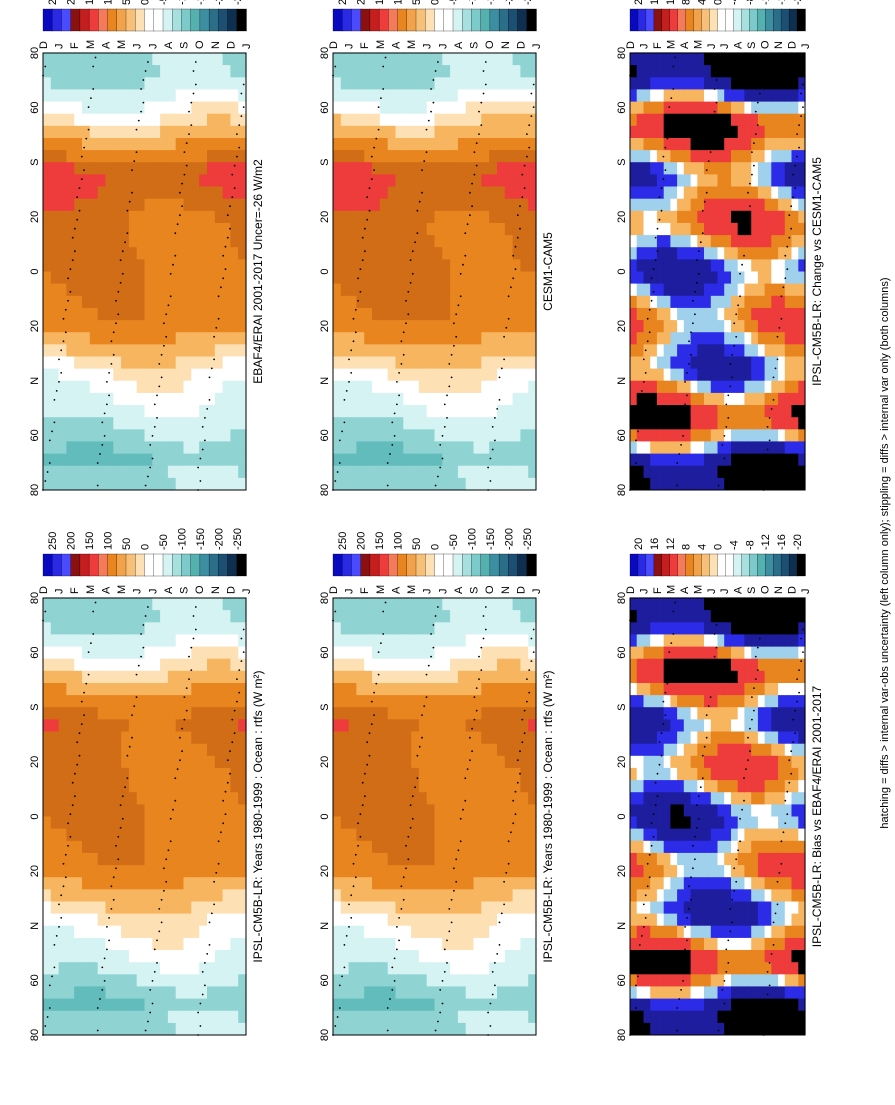  I want to click on colorbar-swatch, so click(430, 565).